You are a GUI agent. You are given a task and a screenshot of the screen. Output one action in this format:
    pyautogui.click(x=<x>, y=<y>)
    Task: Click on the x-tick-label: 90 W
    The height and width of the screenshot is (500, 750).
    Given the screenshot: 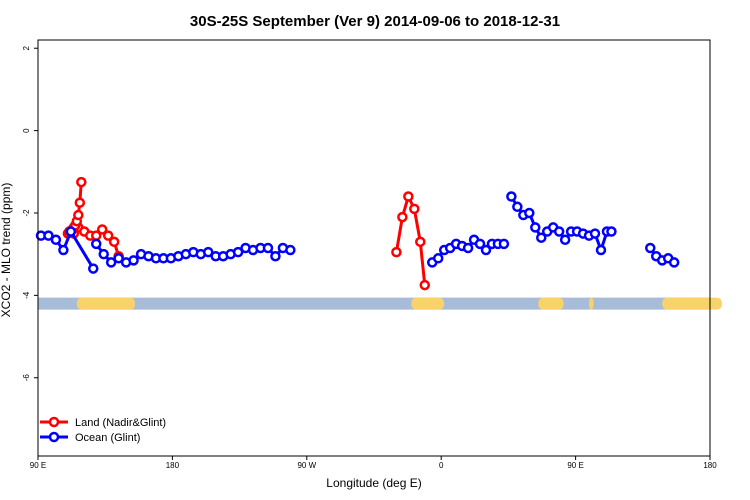 What is the action you would take?
    pyautogui.click(x=306, y=465)
    